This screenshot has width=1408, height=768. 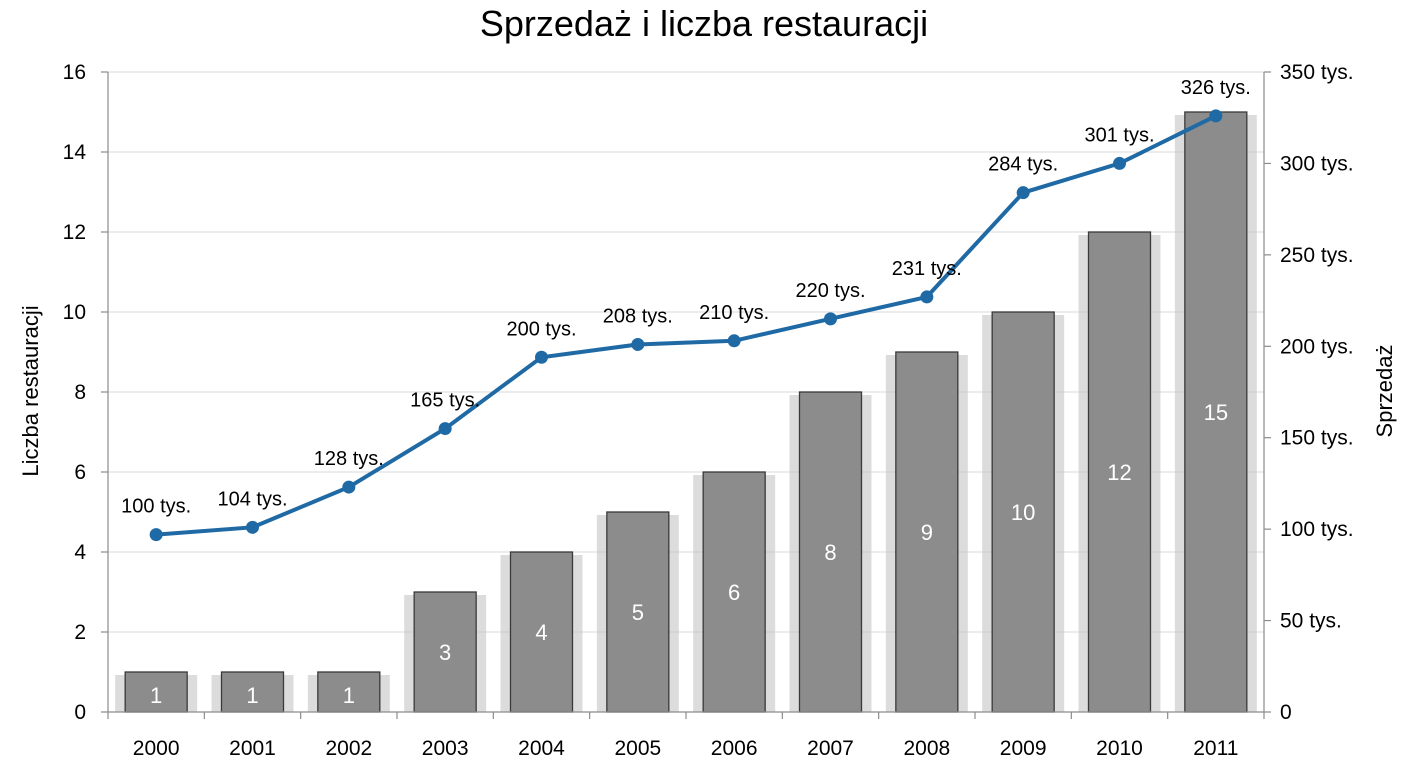 What do you see at coordinates (1215, 748) in the screenshot?
I see `x-tick-label: 2011` at bounding box center [1215, 748].